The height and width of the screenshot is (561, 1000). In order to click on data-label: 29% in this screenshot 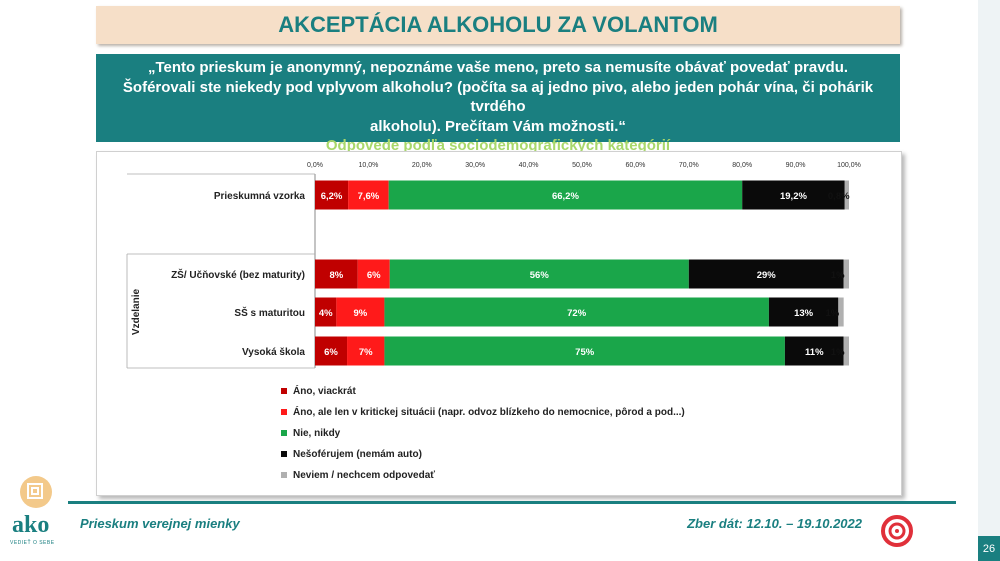, I will do `click(767, 275)`.